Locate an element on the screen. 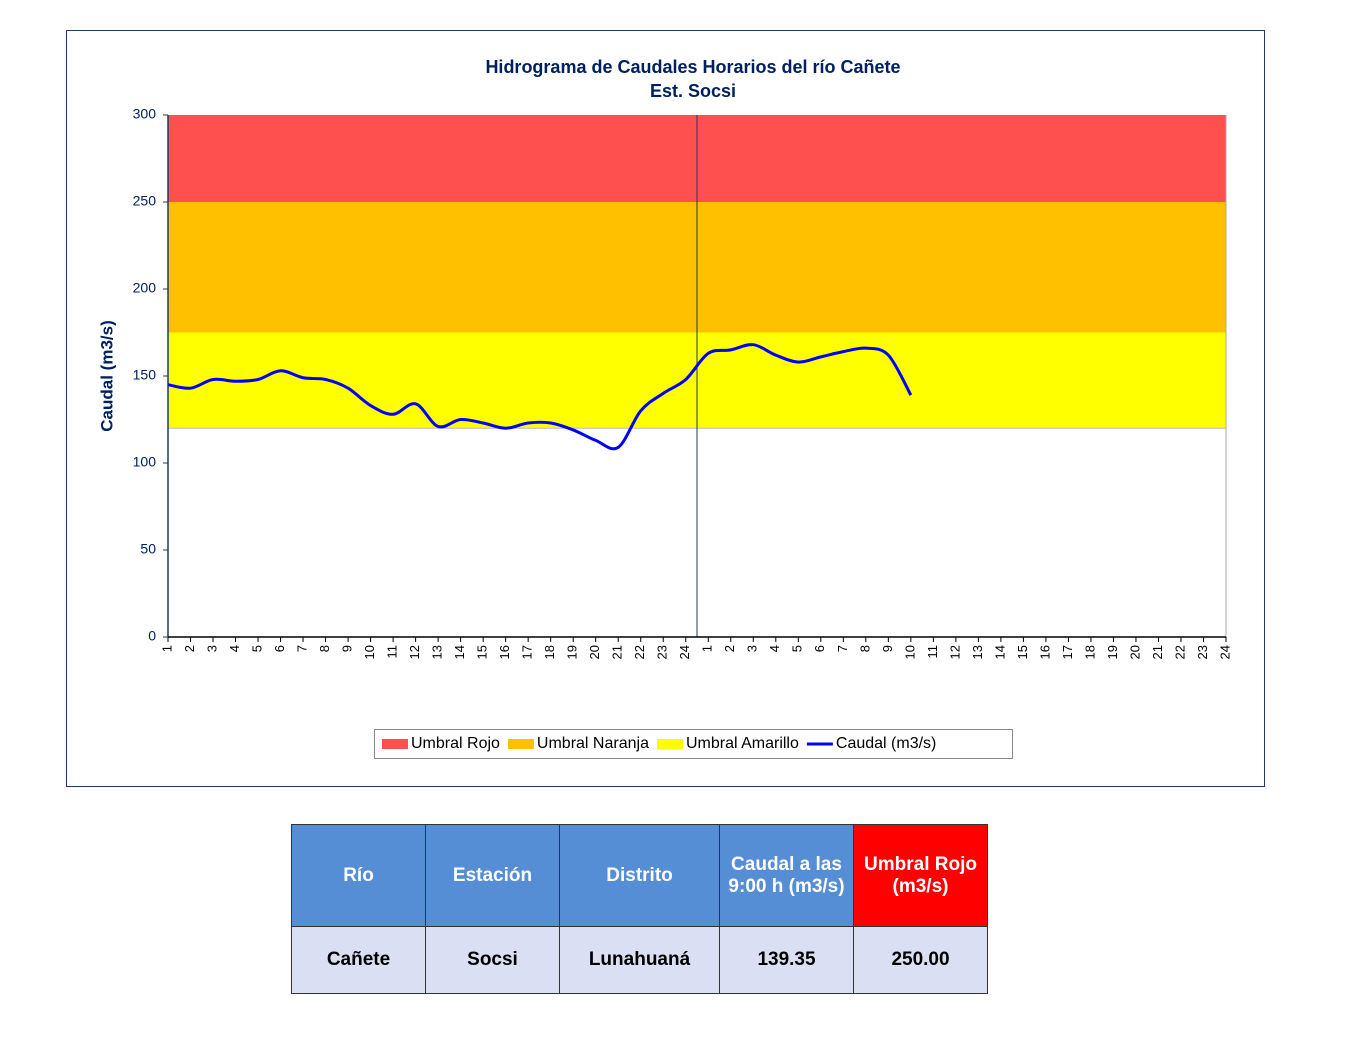 This screenshot has height=1048, width=1352. chart-subtitle: Est. Socsi is located at coordinates (693, 91).